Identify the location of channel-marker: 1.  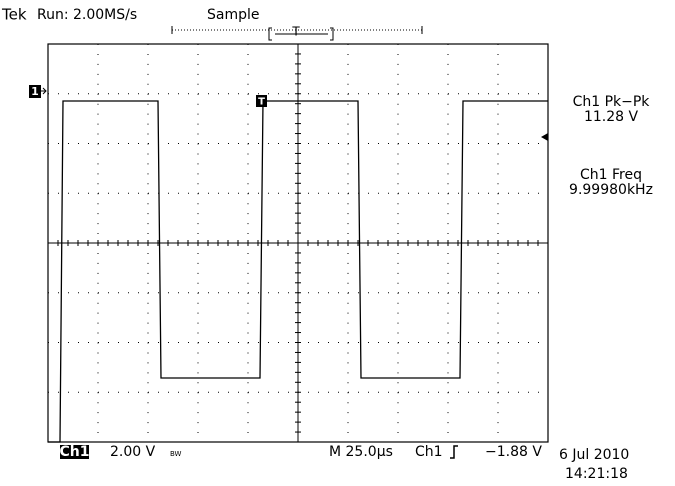
(35, 91).